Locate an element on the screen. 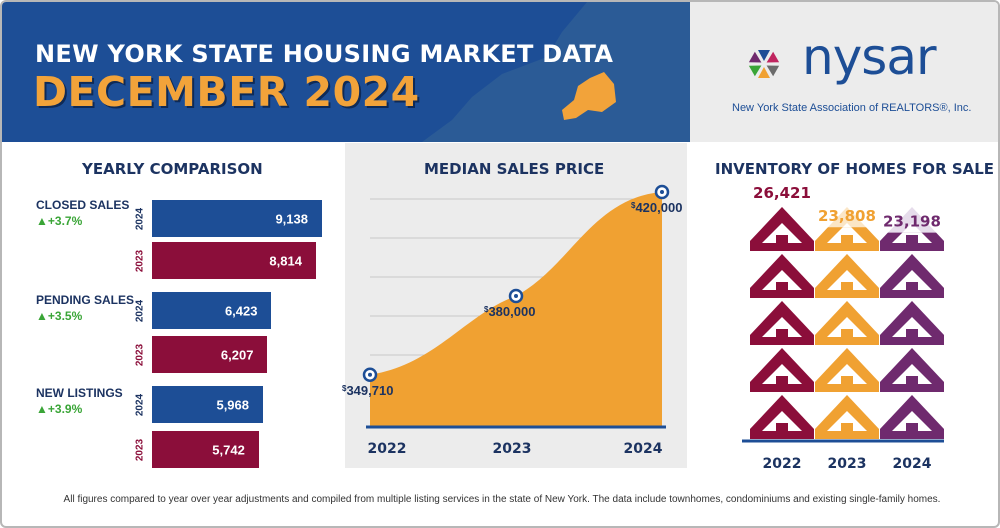 The image size is (1000, 528). bar-value: 5,968 is located at coordinates (233, 404).